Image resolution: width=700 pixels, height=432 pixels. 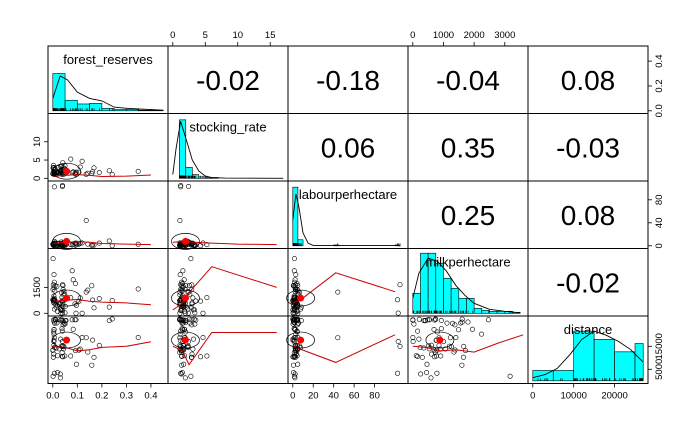 I want to click on mean-marker, so click(x=185, y=340).